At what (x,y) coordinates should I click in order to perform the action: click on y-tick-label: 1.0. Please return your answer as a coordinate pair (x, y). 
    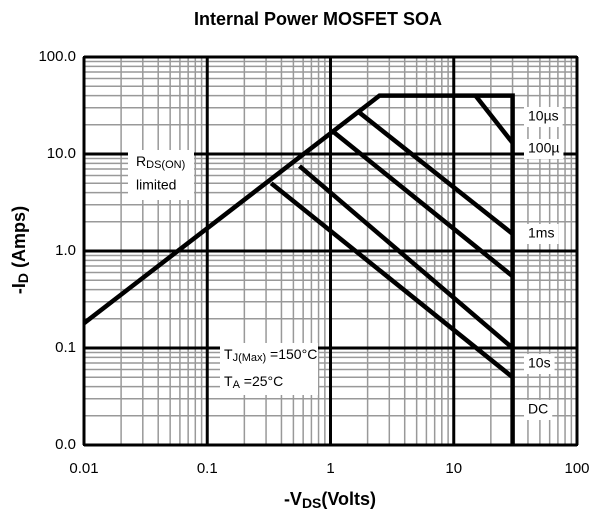
    Looking at the image, I should click on (65, 250).